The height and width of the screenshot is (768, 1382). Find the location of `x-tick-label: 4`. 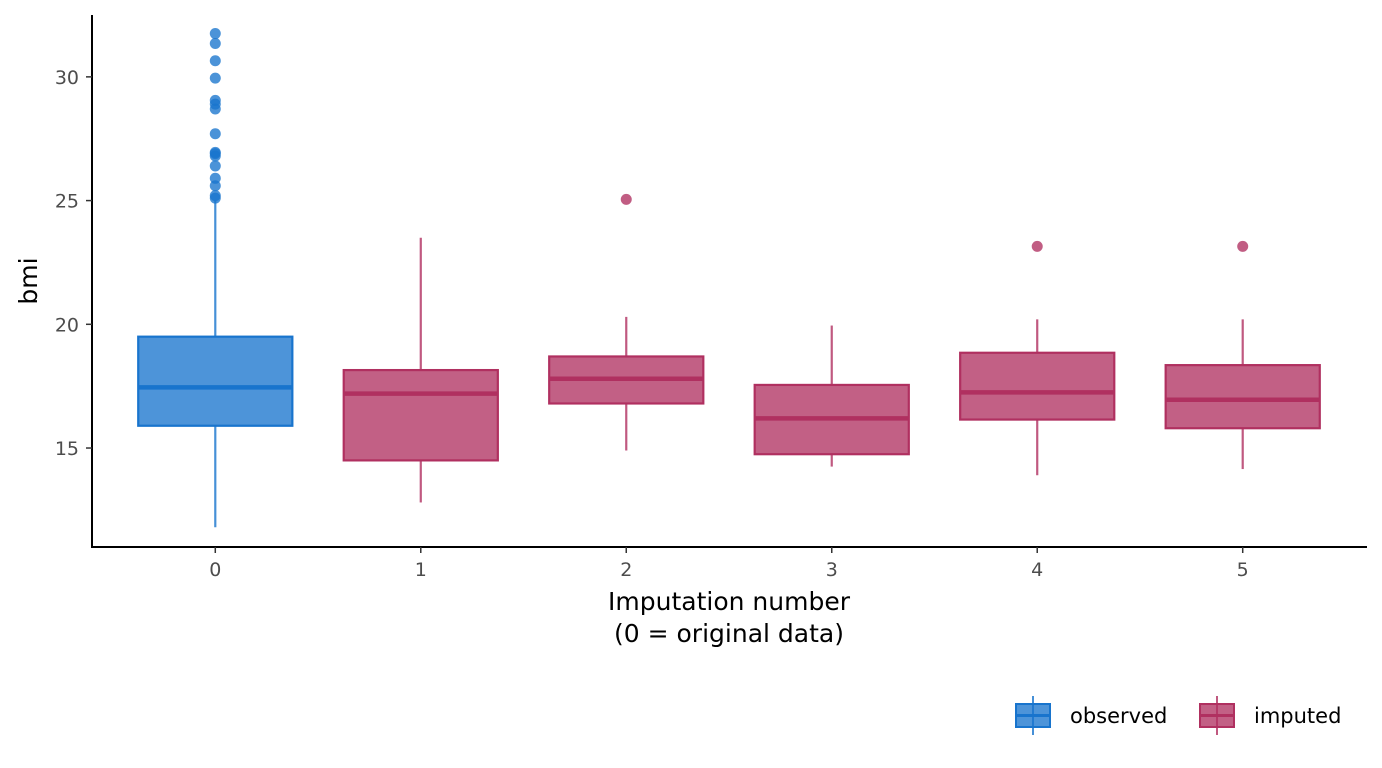

x-tick-label: 4 is located at coordinates (1037, 570).